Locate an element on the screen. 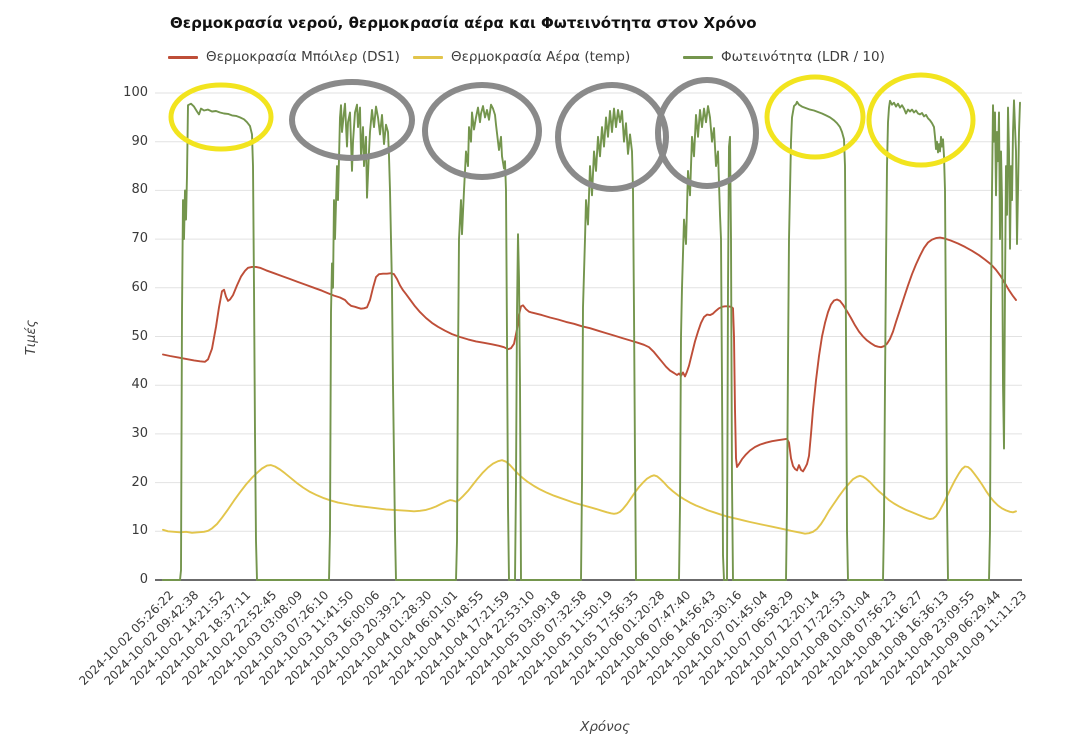 The image size is (1081, 756). y-tick-label: 0 is located at coordinates (143, 579).